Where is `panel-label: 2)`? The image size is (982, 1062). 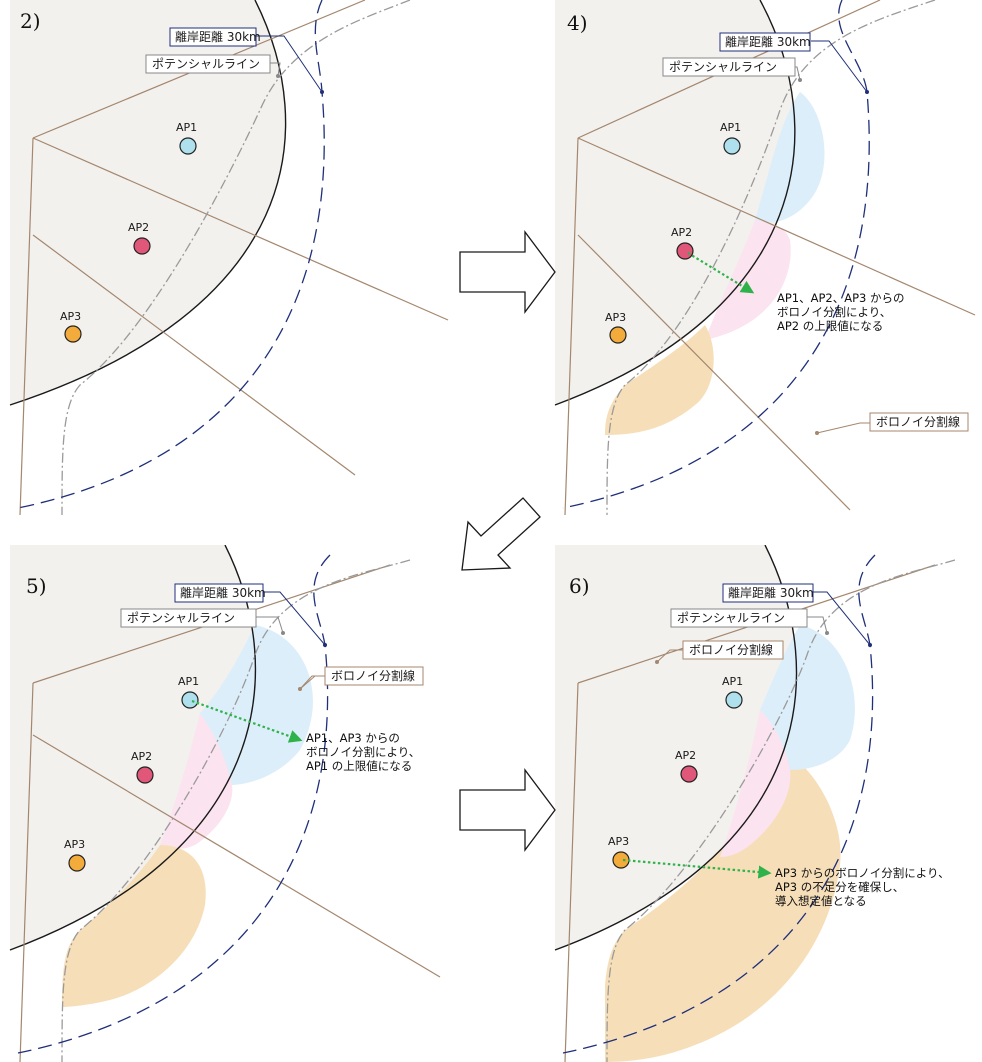
panel-label: 2) is located at coordinates (30, 21).